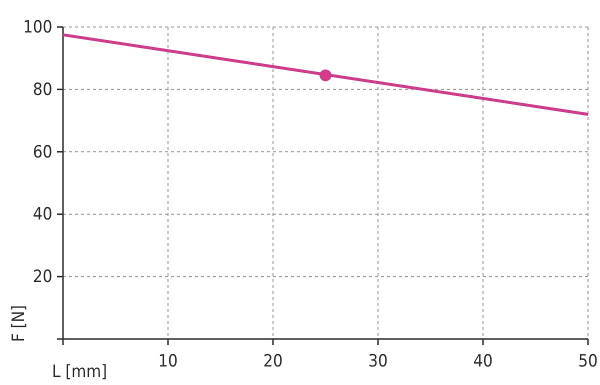  What do you see at coordinates (37, 27) in the screenshot?
I see `y-tick-label: 100` at bounding box center [37, 27].